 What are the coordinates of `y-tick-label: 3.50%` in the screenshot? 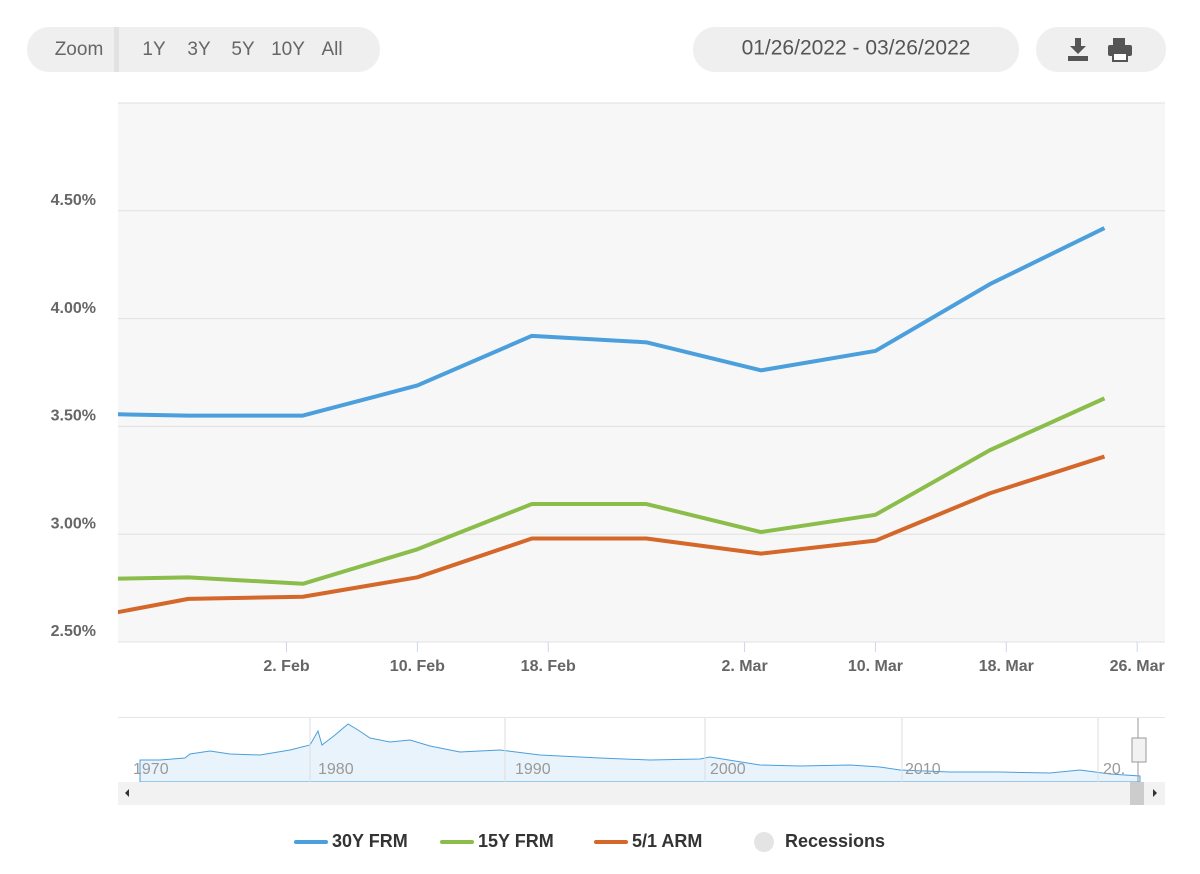 It's located at (73, 416).